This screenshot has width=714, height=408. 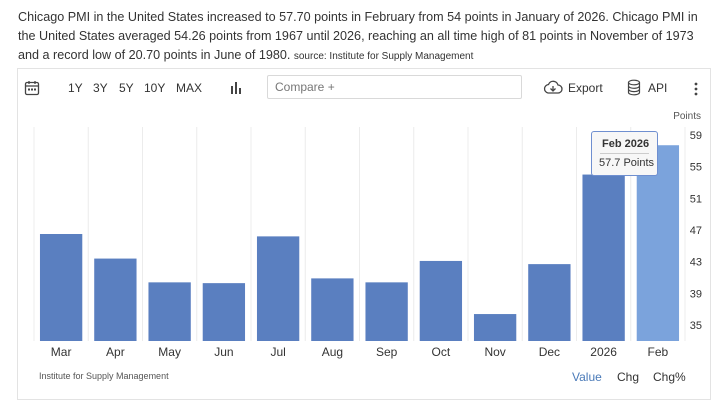 What do you see at coordinates (169, 311) in the screenshot?
I see `bar-may` at bounding box center [169, 311].